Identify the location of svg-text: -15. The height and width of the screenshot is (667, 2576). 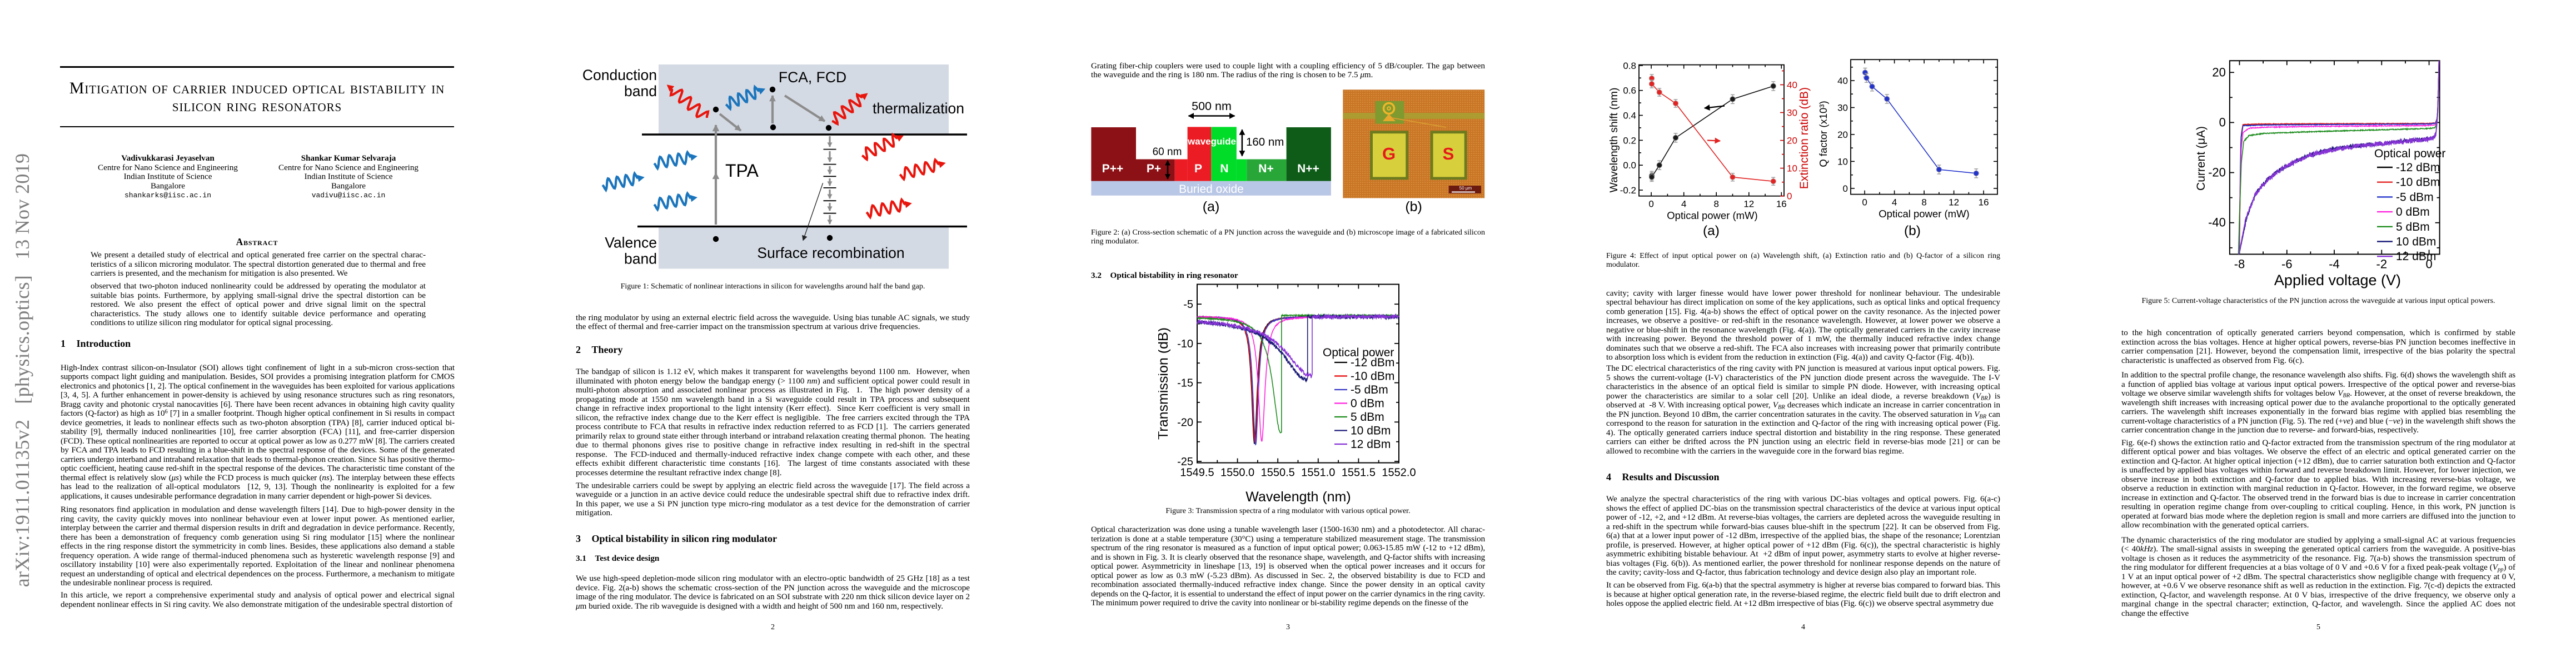
(1185, 383).